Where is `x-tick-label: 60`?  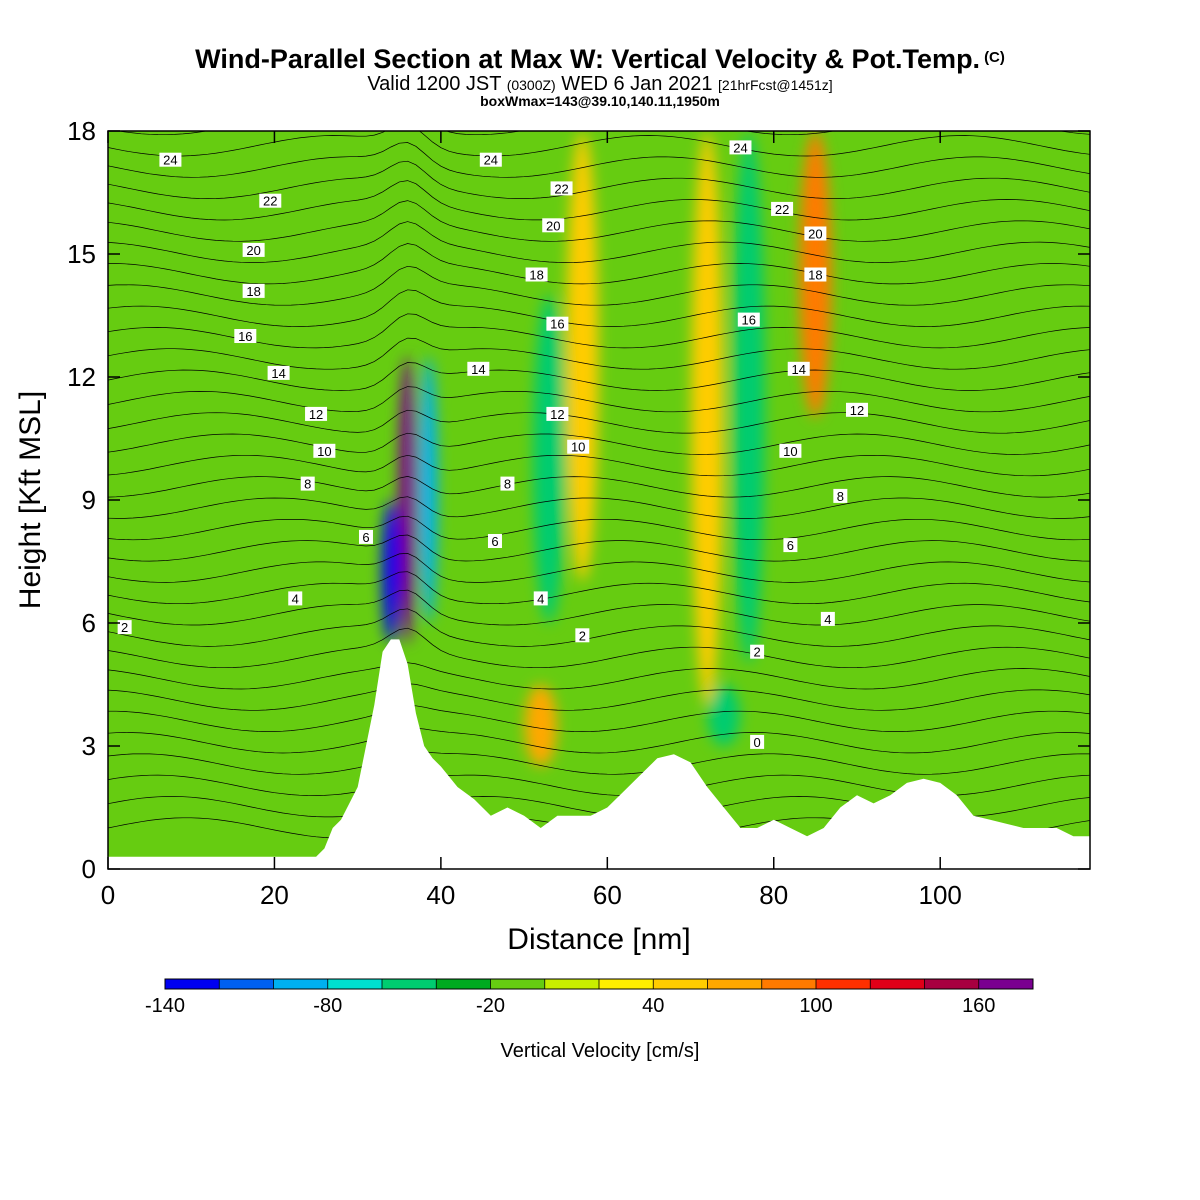 x-tick-label: 60 is located at coordinates (607, 895).